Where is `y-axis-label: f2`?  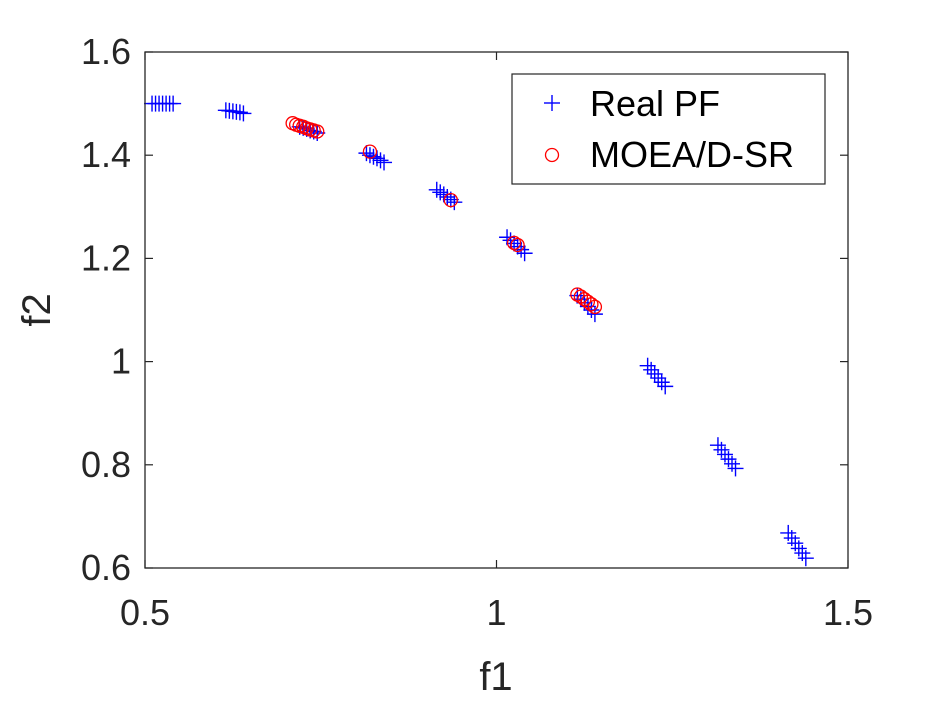 y-axis-label: f2 is located at coordinates (37, 309).